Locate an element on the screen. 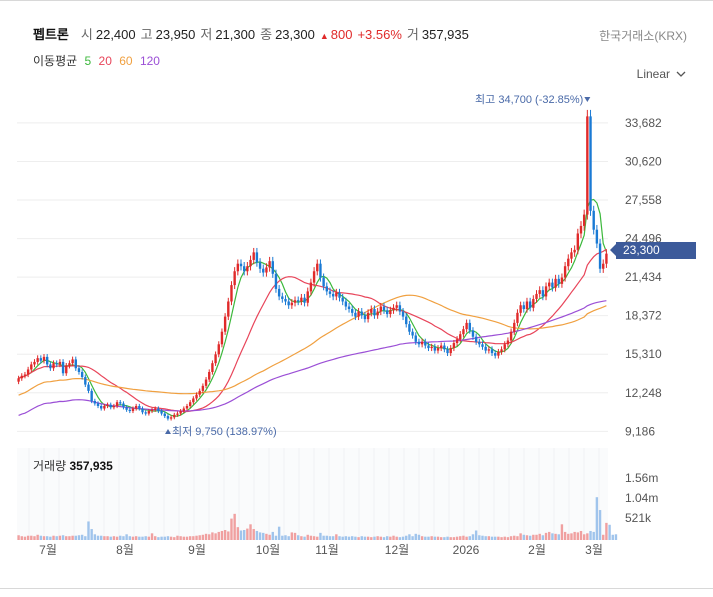 Image resolution: width=713 pixels, height=597 pixels. ma-5-label: 5 is located at coordinates (88, 61).